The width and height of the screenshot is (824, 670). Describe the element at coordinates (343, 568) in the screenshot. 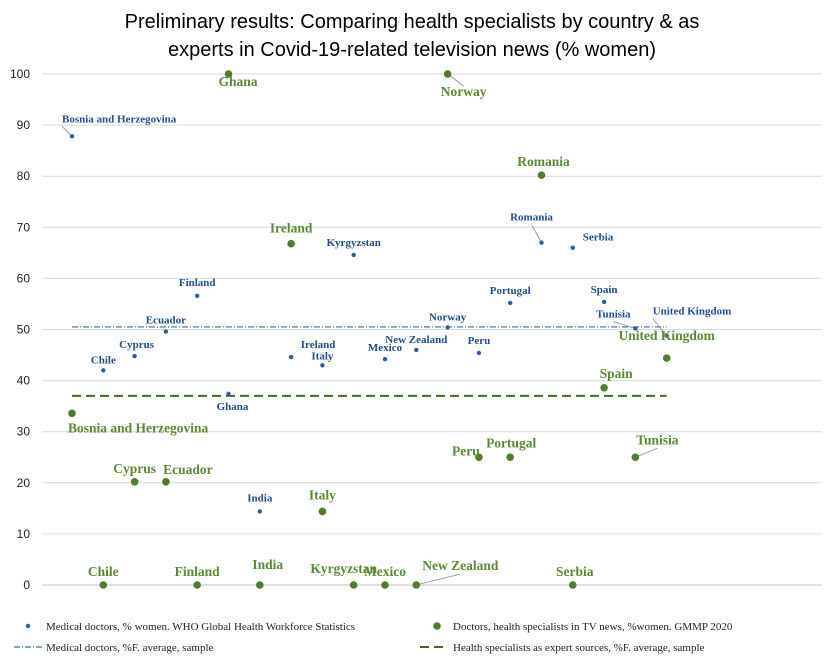

I see `gmmp-label-kyrgyzstan: Kyrgyzstan` at that location.